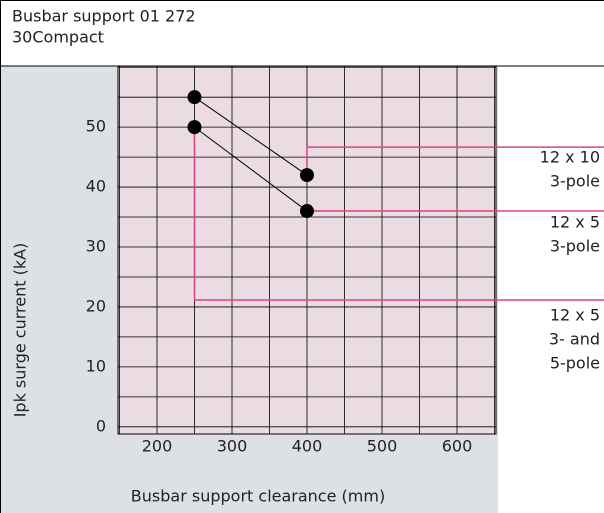 The height and width of the screenshot is (513, 604). Describe the element at coordinates (96, 365) in the screenshot. I see `y-tick-label: 10` at that location.